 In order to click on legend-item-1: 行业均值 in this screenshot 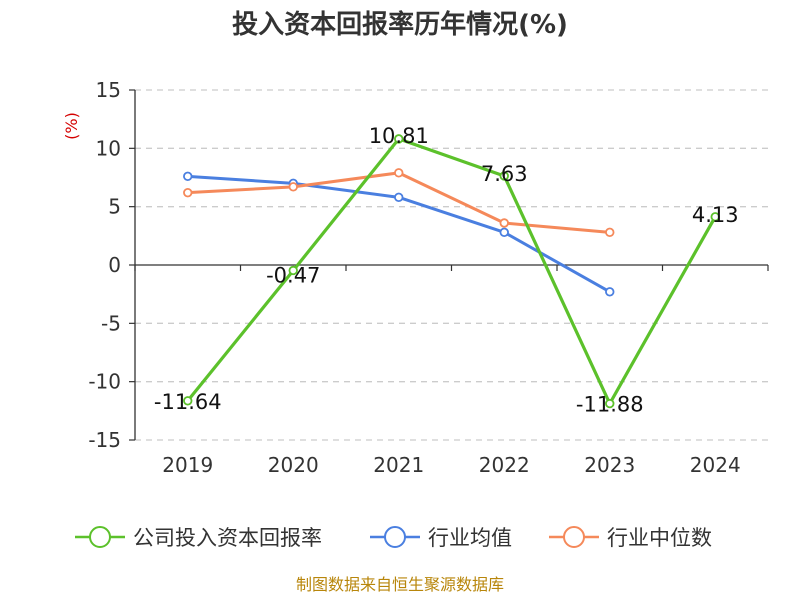, I will do `click(441, 538)`.